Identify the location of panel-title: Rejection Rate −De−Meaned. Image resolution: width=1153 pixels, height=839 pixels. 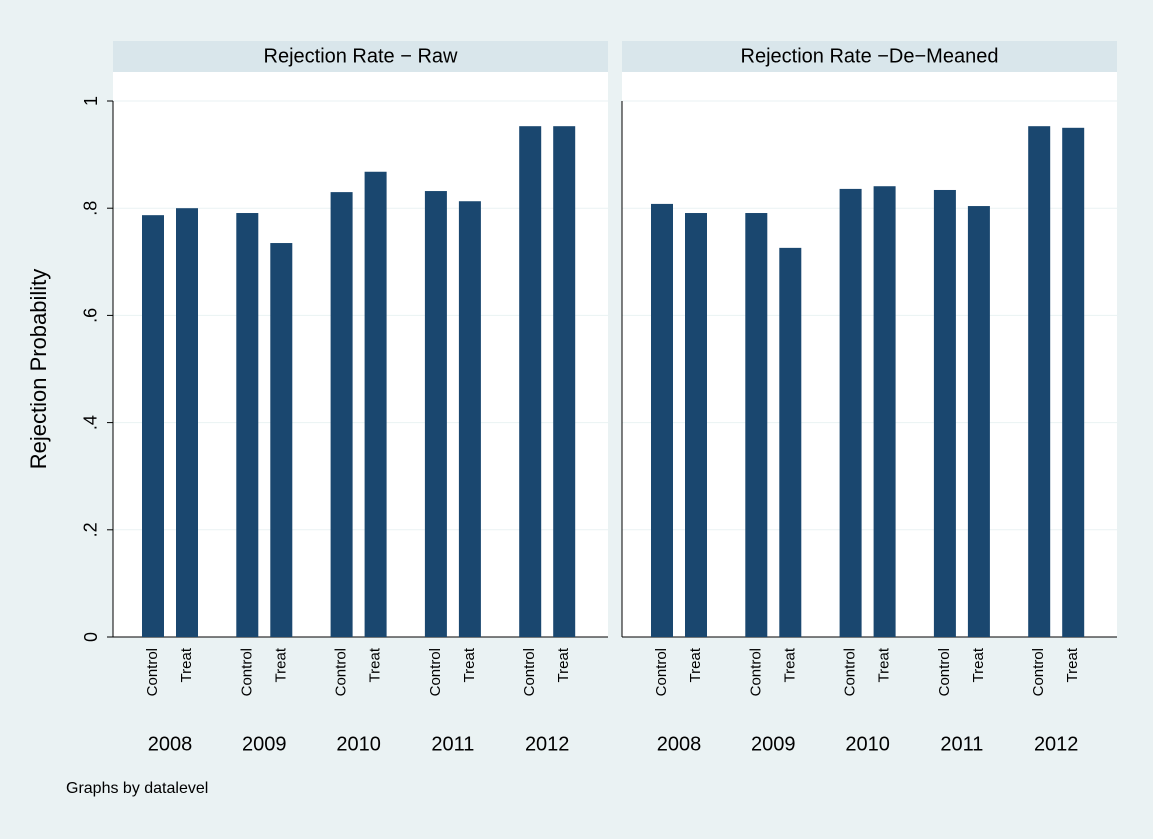
(870, 56).